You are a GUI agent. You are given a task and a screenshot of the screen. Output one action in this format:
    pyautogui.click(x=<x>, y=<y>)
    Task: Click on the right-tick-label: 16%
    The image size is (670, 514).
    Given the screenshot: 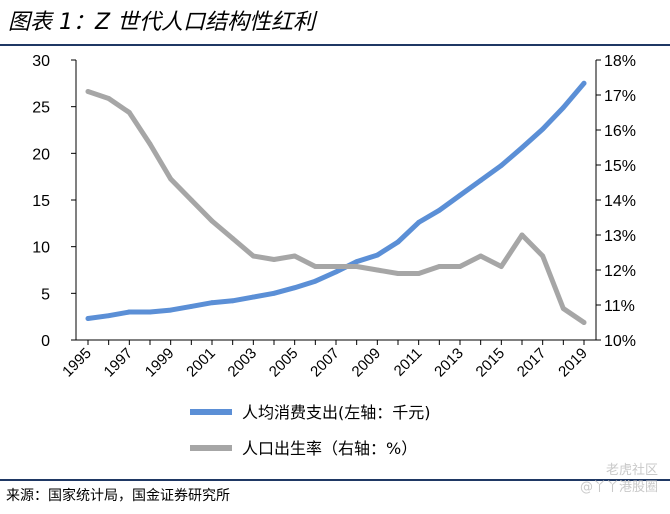 What is the action you would take?
    pyautogui.click(x=620, y=131)
    